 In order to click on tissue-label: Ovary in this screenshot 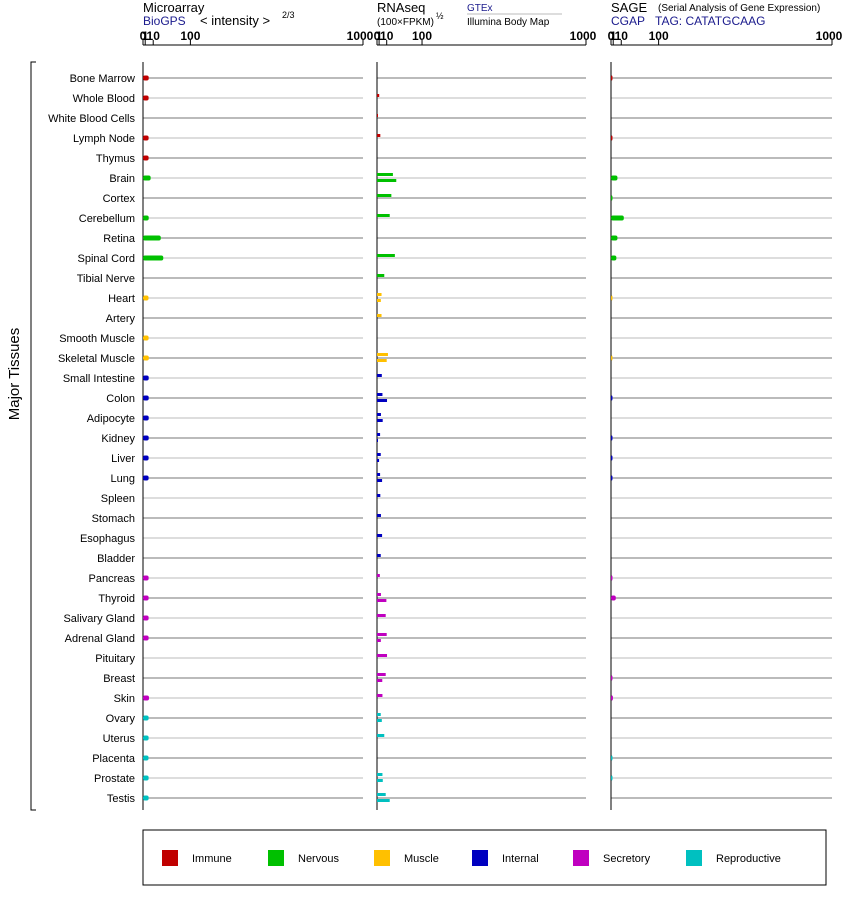, I will do `click(121, 719)`.